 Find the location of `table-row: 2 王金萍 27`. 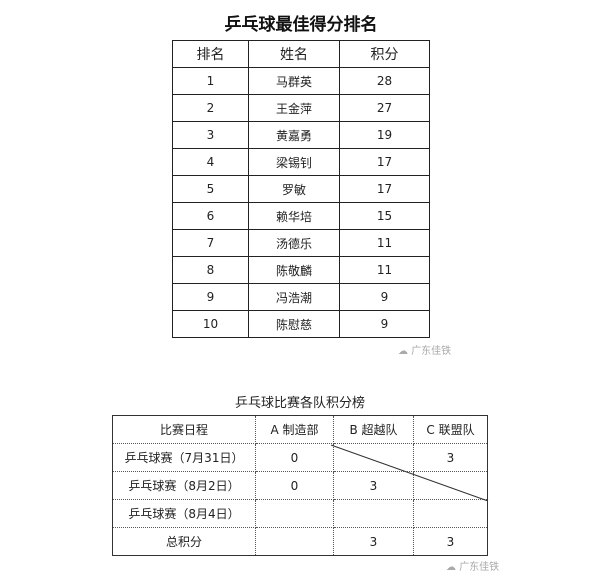

table-row: 2 王金萍 27 is located at coordinates (301, 108).